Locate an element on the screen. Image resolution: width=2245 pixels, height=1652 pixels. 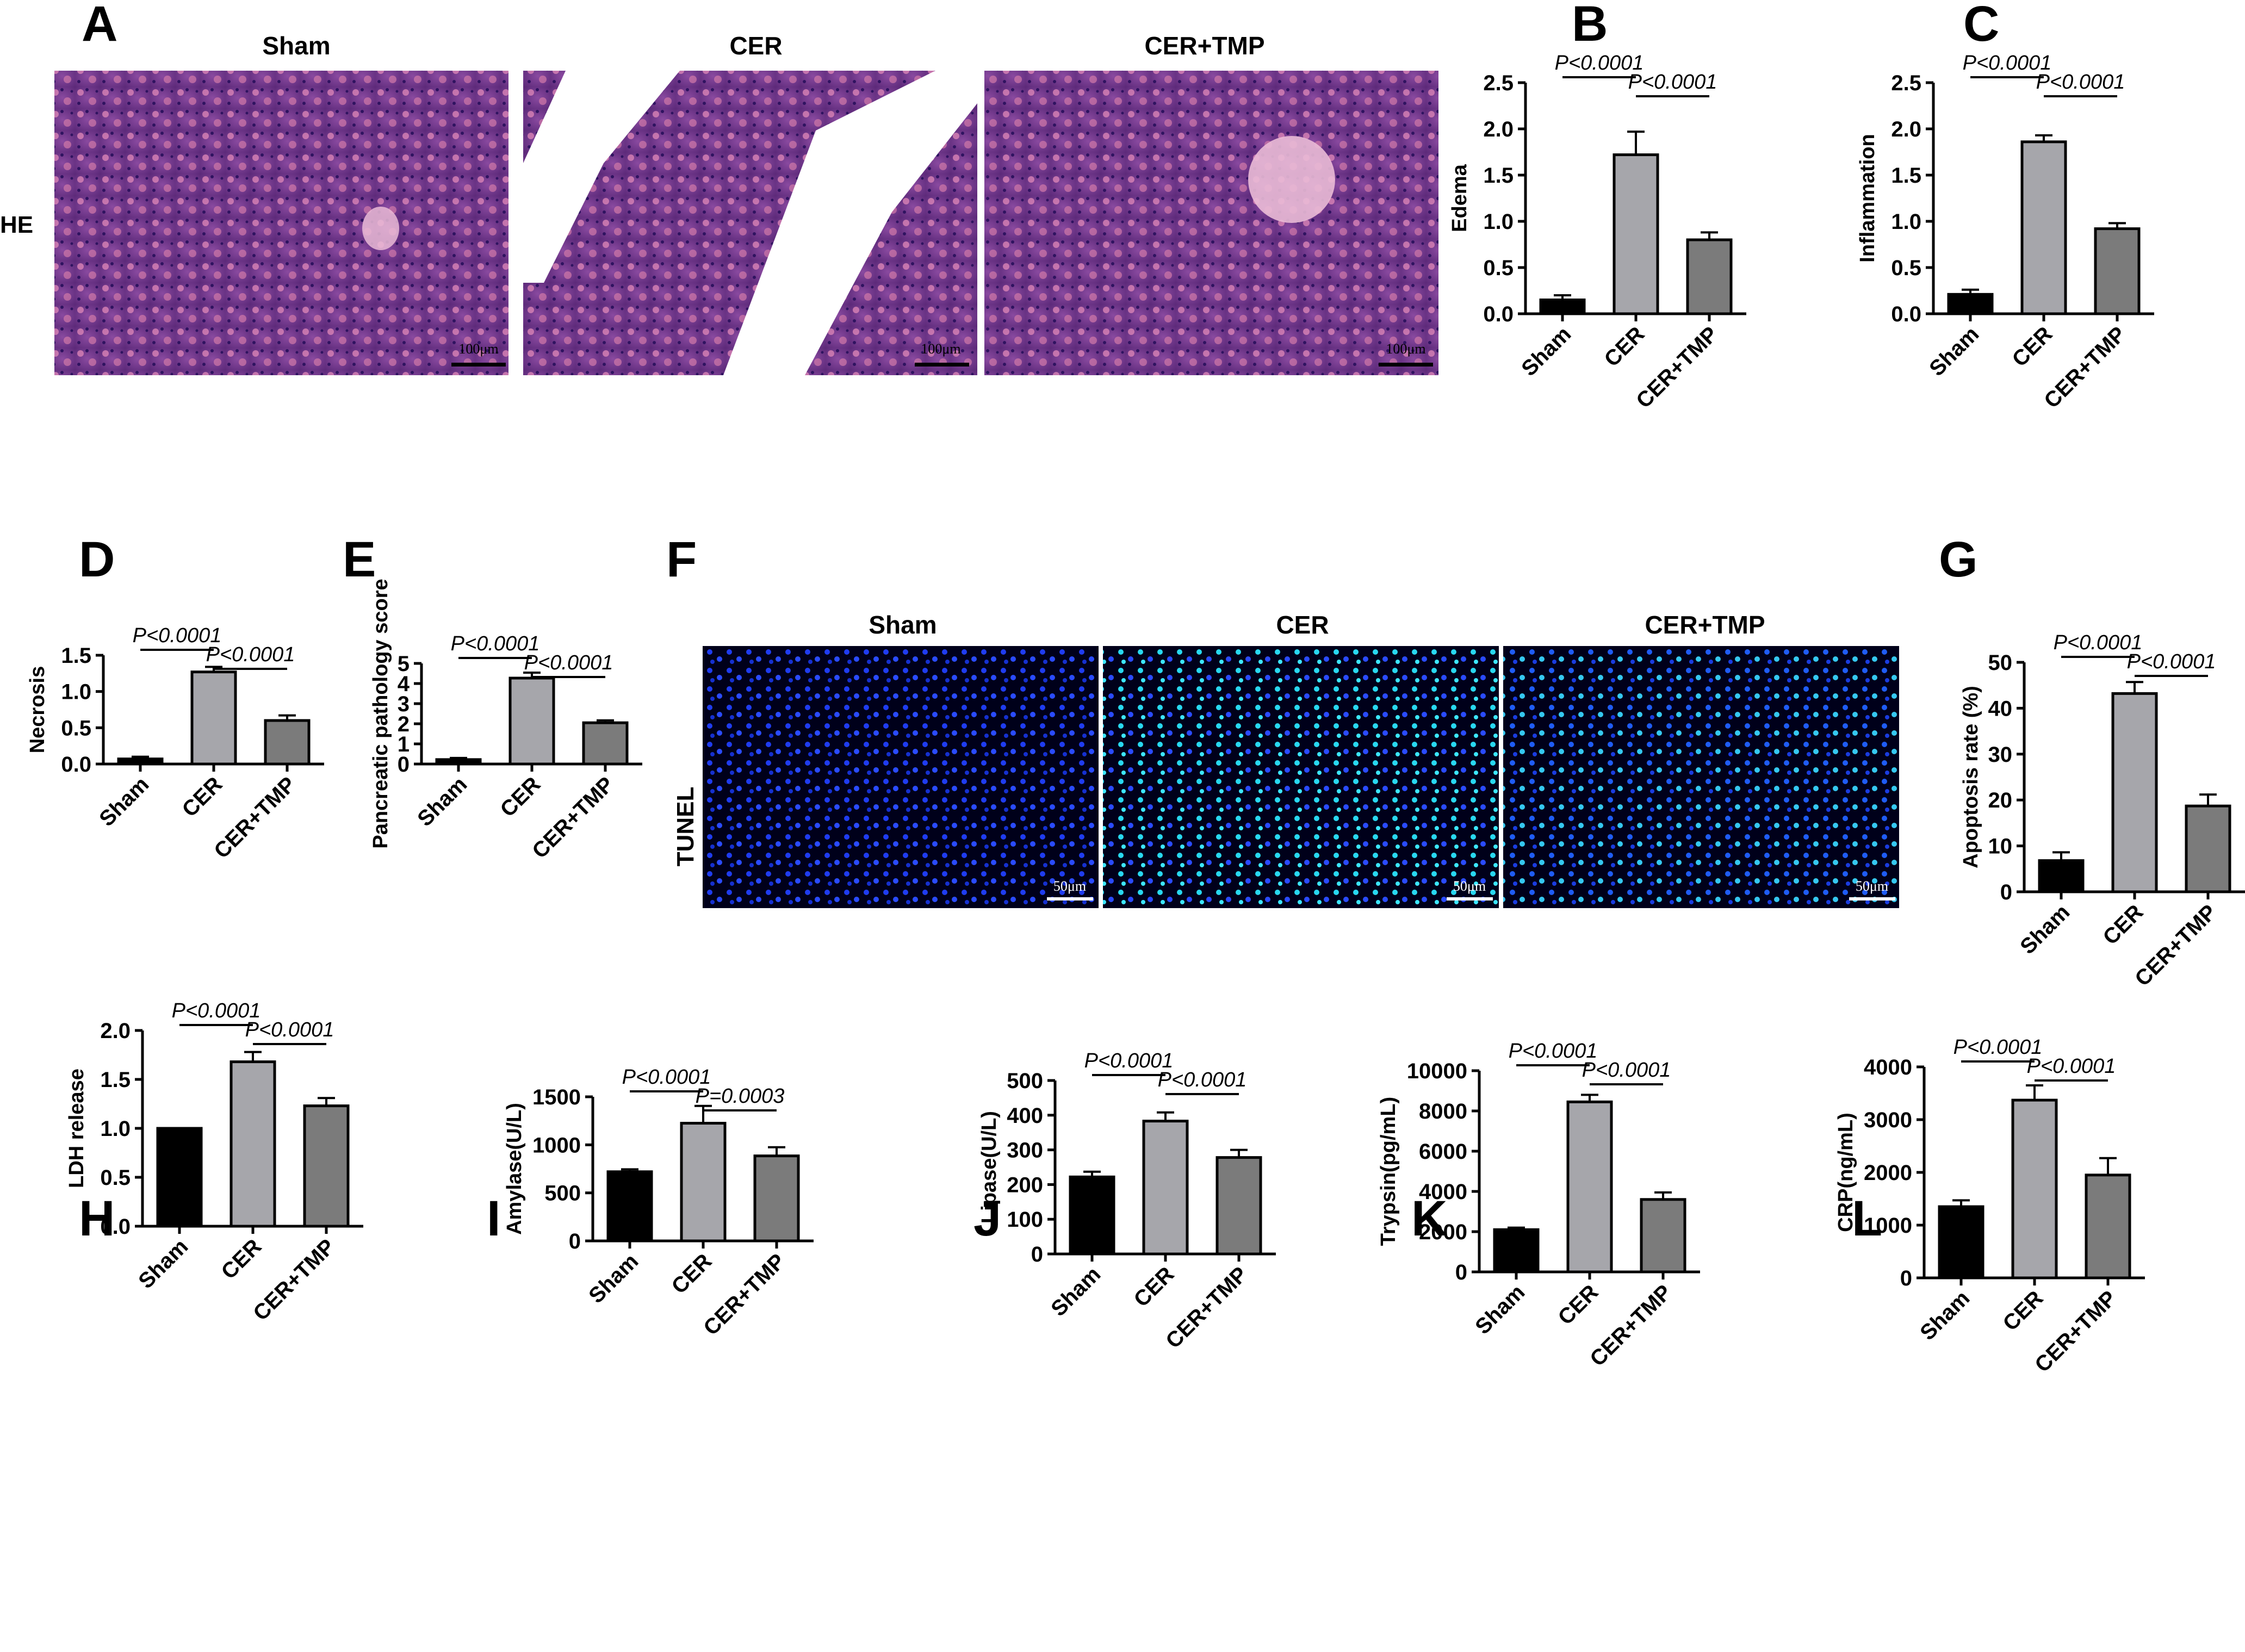
p-value-e-0: P<0.0001 is located at coordinates (496, 643).